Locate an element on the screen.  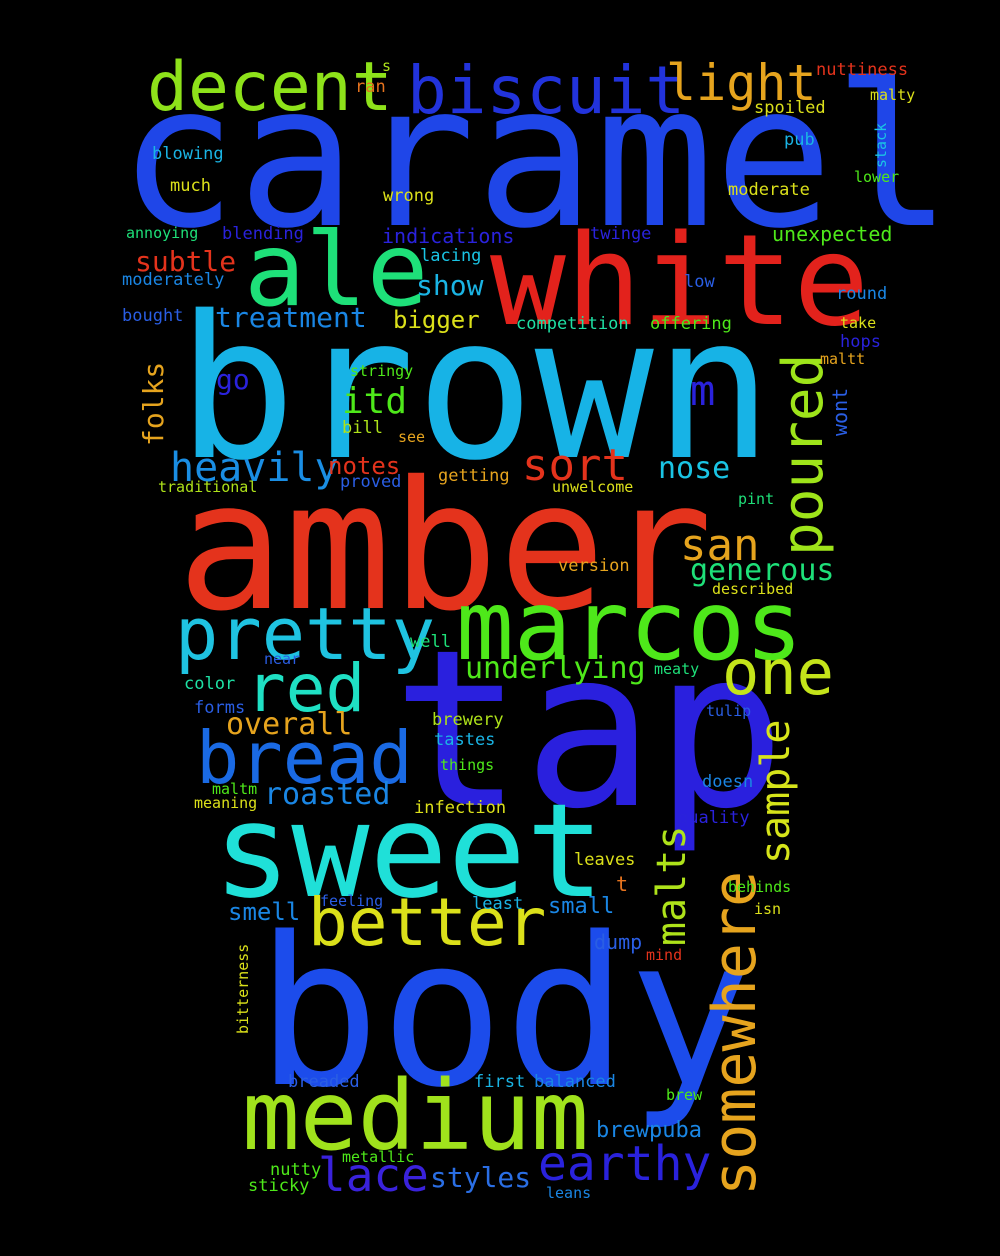
word-bill: bill is located at coordinates (362, 428).